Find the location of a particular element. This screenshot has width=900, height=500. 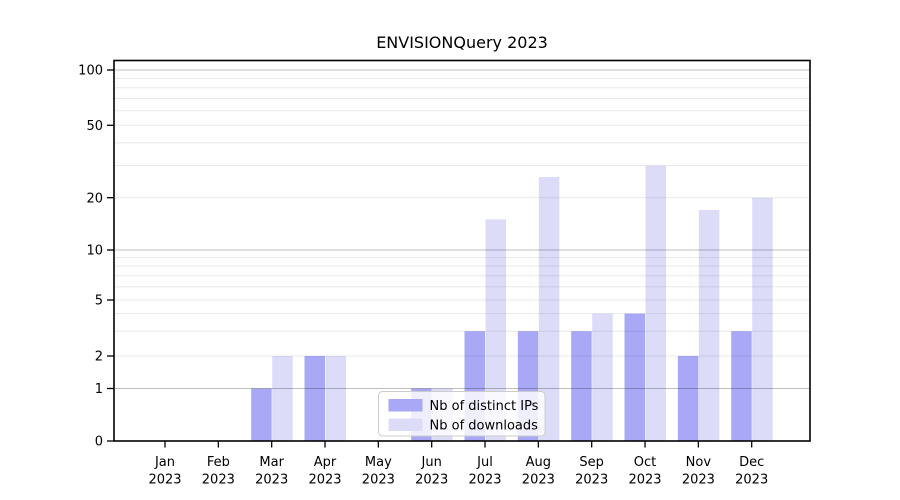

y-tick-label: 100 is located at coordinates (90, 71).